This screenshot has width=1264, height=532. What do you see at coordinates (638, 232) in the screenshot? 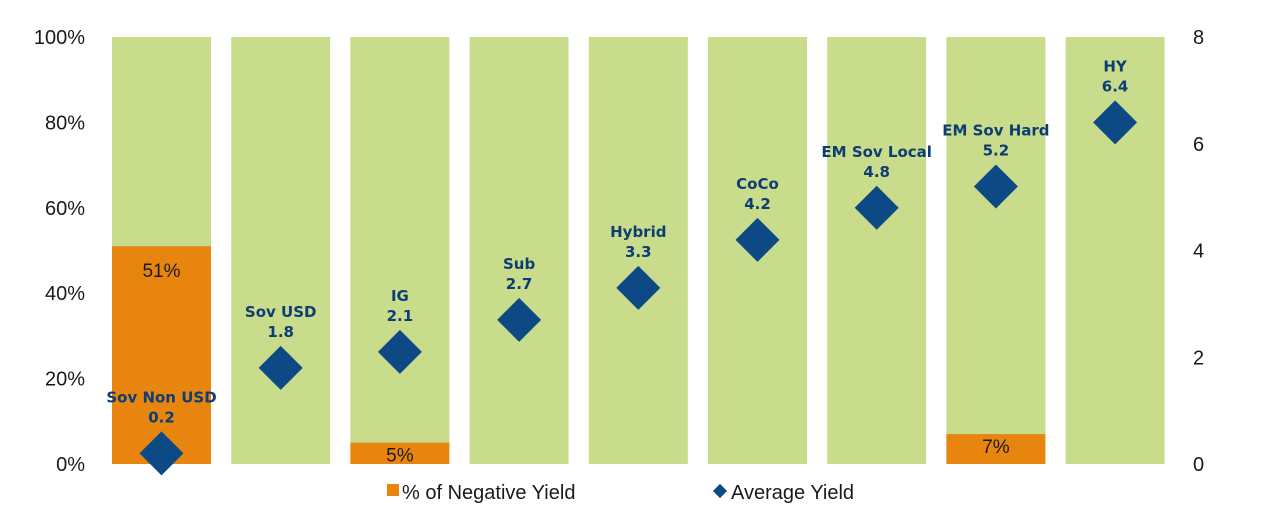
I see `category-label: Hybrid` at bounding box center [638, 232].